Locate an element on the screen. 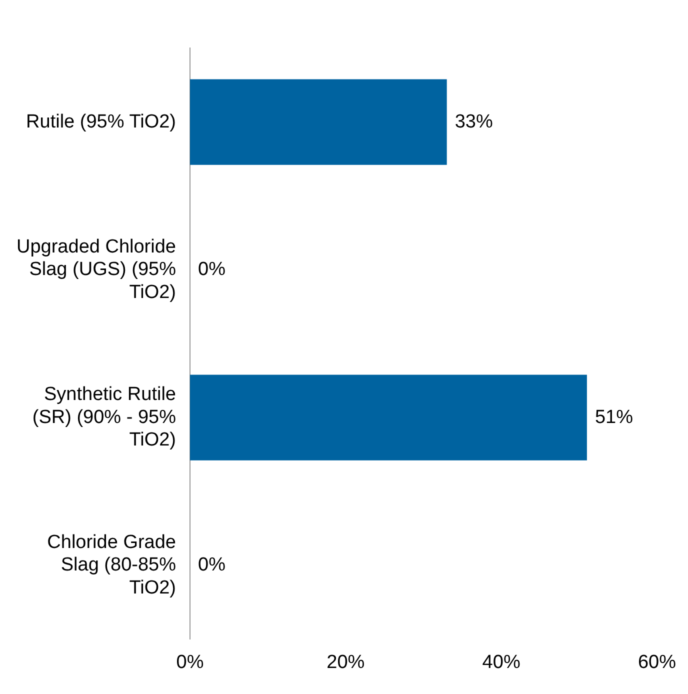 This screenshot has height=694, width=688. data-label: 51% is located at coordinates (614, 417).